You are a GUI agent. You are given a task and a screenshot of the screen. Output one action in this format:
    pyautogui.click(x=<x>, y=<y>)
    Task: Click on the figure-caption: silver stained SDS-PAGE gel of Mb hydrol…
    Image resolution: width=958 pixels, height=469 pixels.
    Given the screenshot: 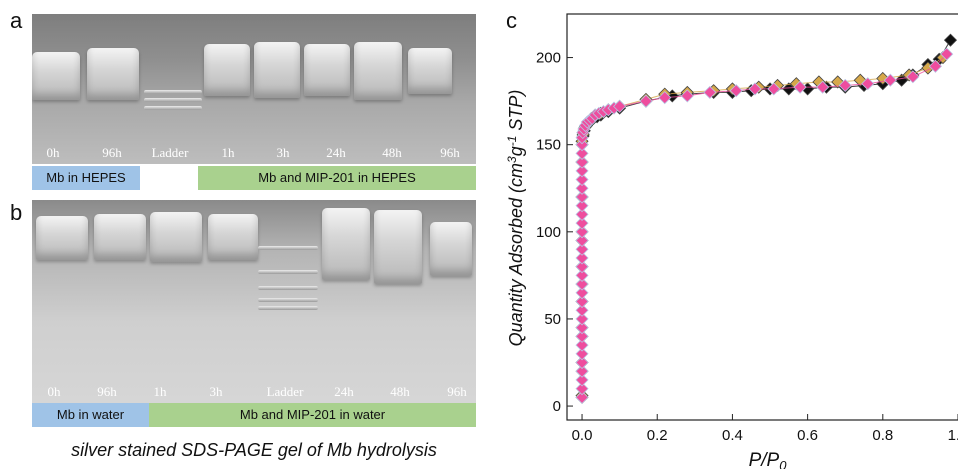 What is the action you would take?
    pyautogui.click(x=254, y=450)
    